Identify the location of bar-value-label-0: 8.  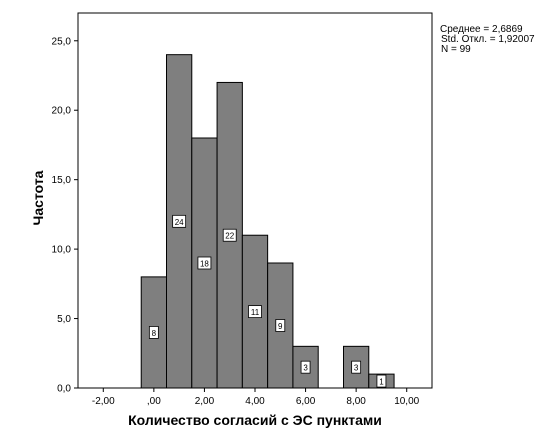
(153, 332).